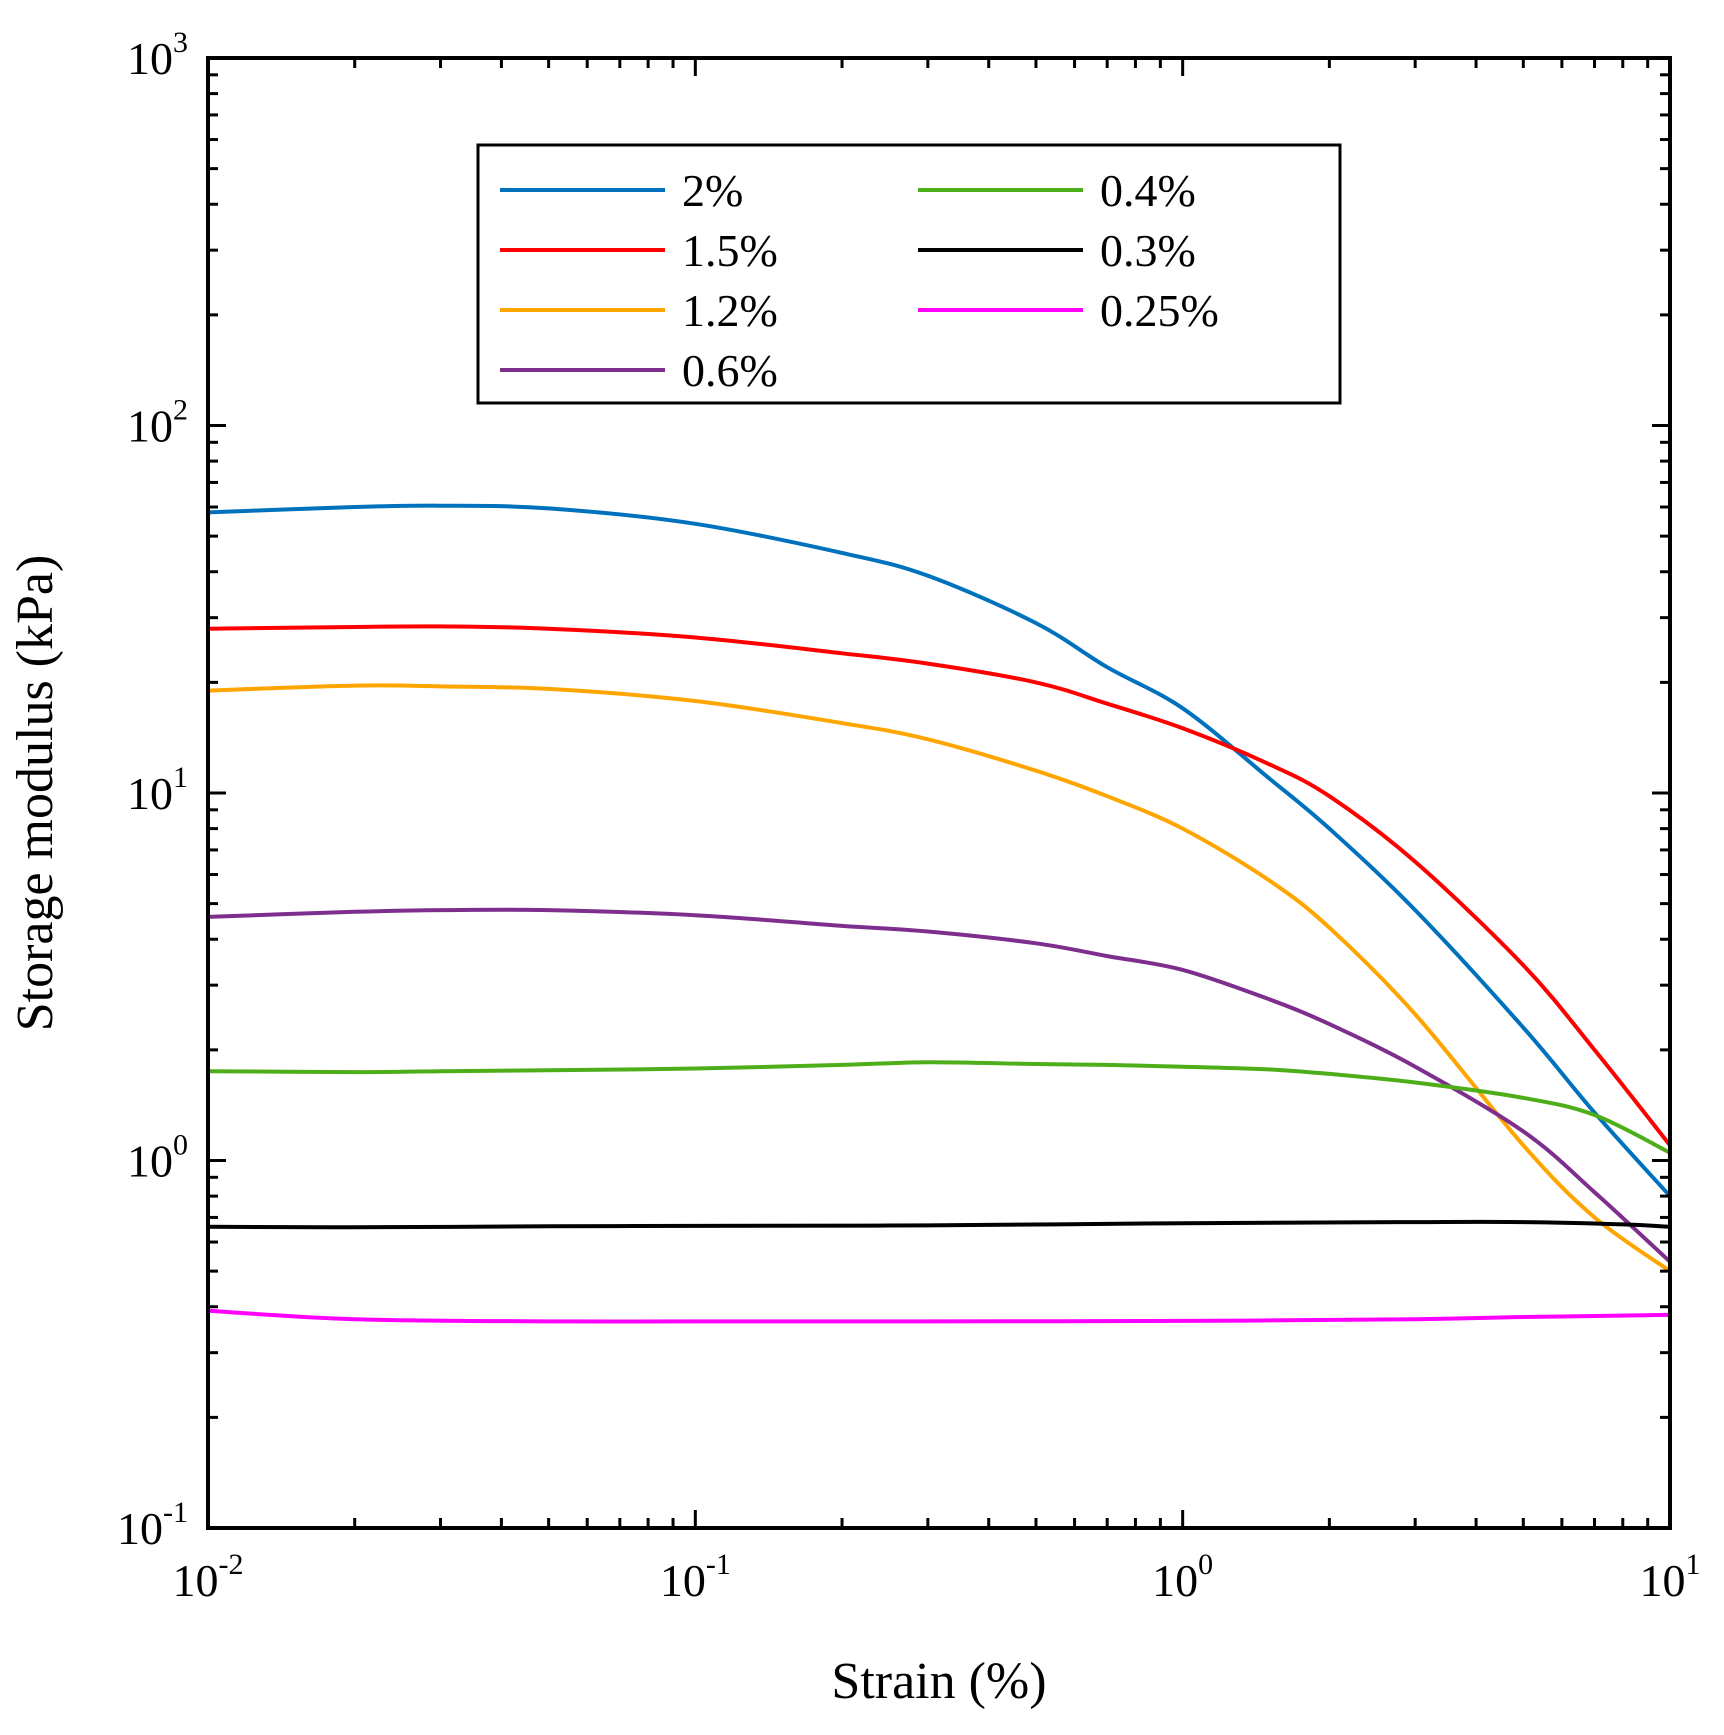 This screenshot has width=1724, height=1735. What do you see at coordinates (208, 1577) in the screenshot?
I see `x-tick-label: 10⁻²` at bounding box center [208, 1577].